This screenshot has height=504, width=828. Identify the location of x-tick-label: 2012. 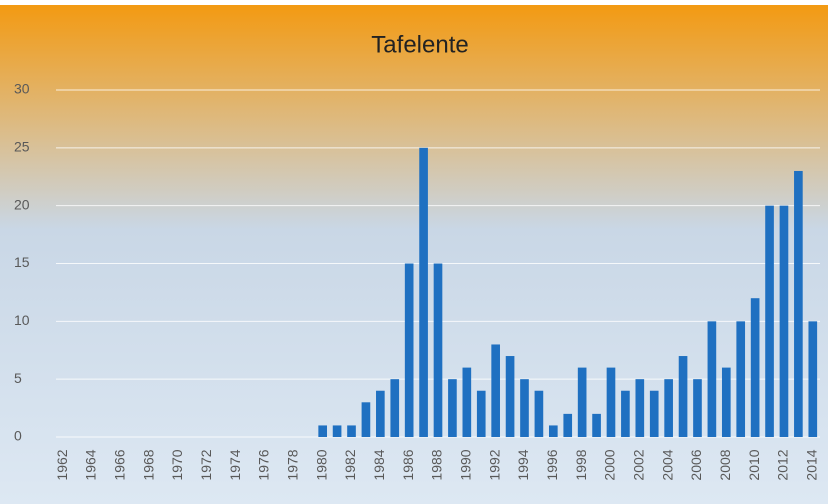
(783, 464).